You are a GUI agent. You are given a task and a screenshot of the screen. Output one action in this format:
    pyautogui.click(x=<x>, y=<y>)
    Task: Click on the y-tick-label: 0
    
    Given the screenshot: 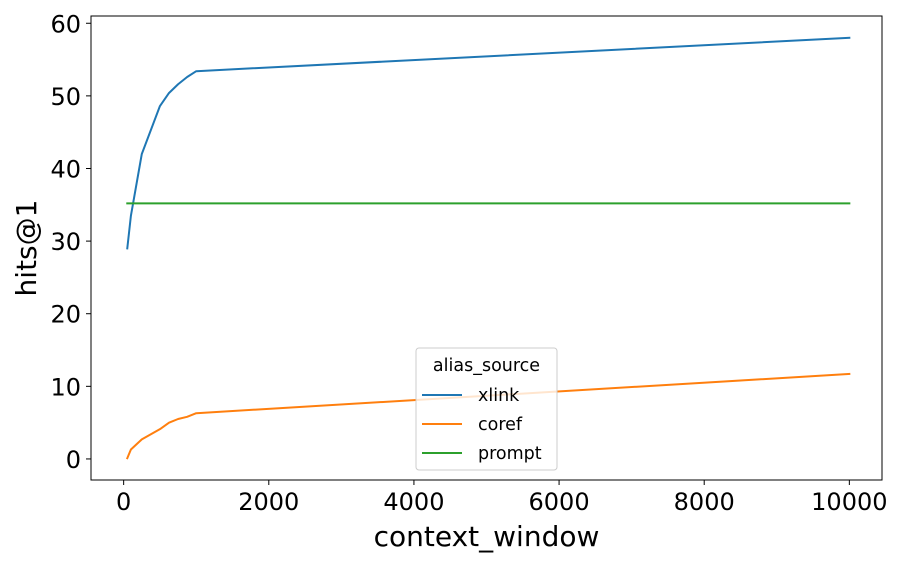 What is the action you would take?
    pyautogui.click(x=73, y=460)
    